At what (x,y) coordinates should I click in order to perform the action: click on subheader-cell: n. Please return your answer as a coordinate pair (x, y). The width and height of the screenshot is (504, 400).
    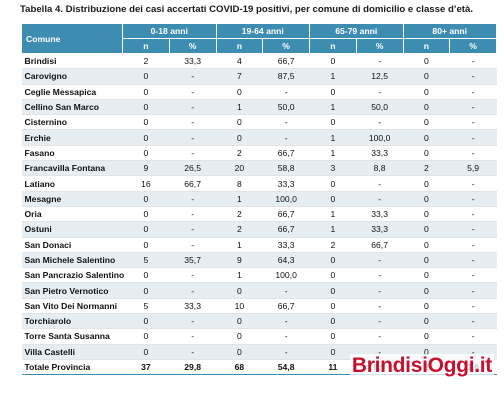
    Looking at the image, I should click on (333, 46).